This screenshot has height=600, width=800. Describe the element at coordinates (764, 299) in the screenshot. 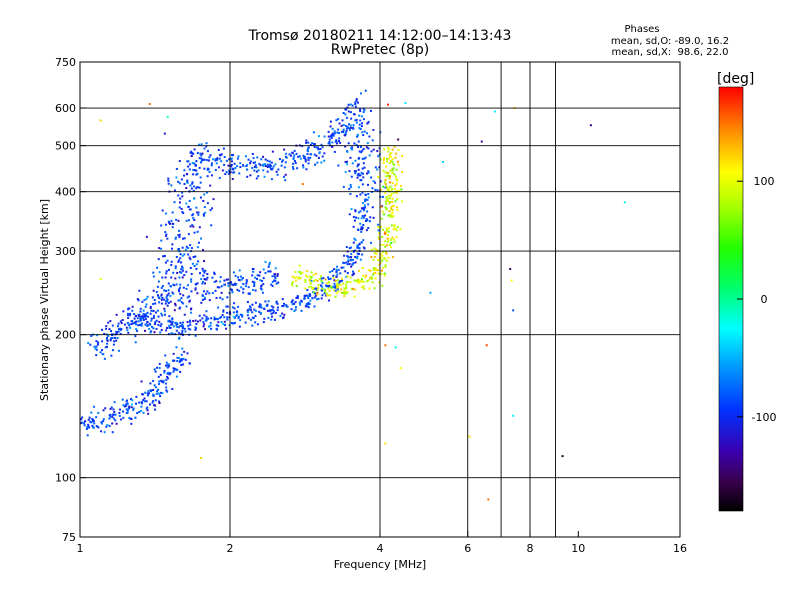

I see `colorbar-tick-label: 0` at that location.